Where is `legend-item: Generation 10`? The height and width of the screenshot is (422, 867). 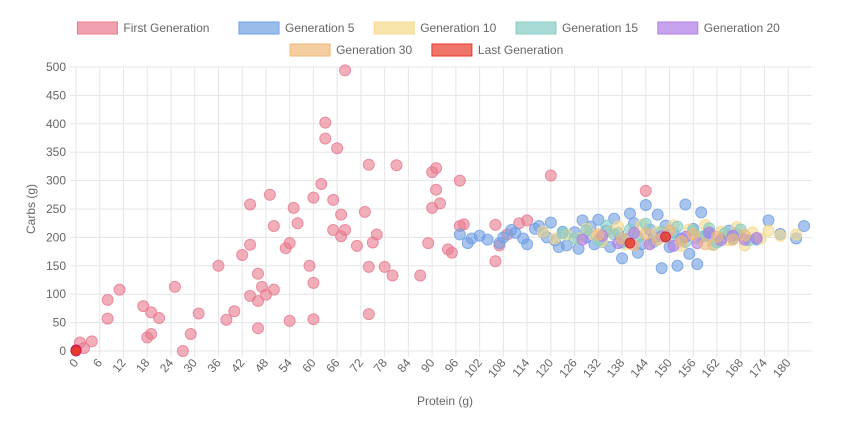
legend-item: Generation 10 is located at coordinates (435, 28).